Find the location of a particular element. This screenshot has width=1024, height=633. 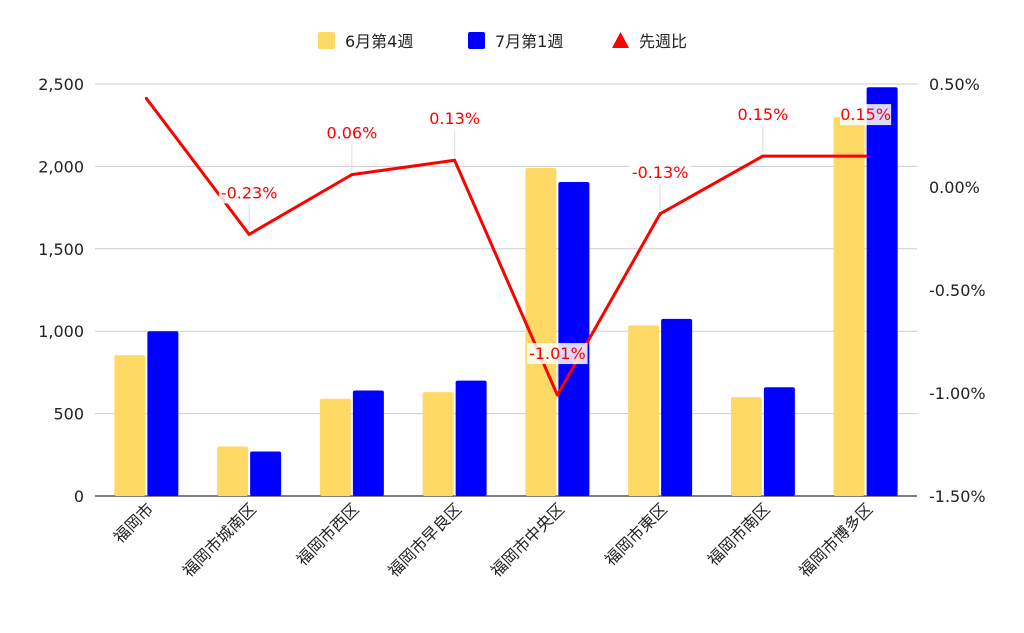

y-left-tick-label: 0 is located at coordinates (79, 496).